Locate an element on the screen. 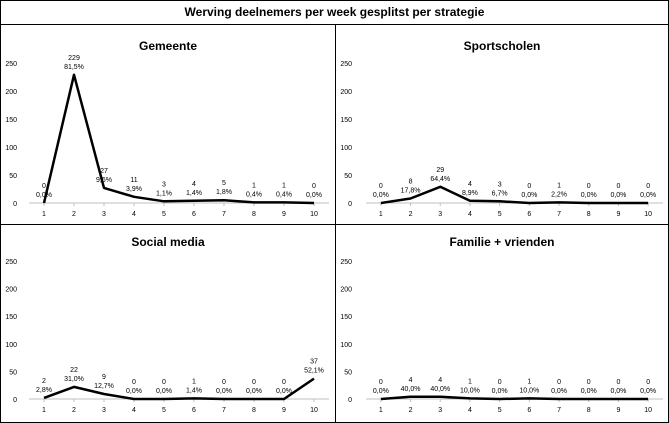  data-label-percent: 10,0% is located at coordinates (470, 390).